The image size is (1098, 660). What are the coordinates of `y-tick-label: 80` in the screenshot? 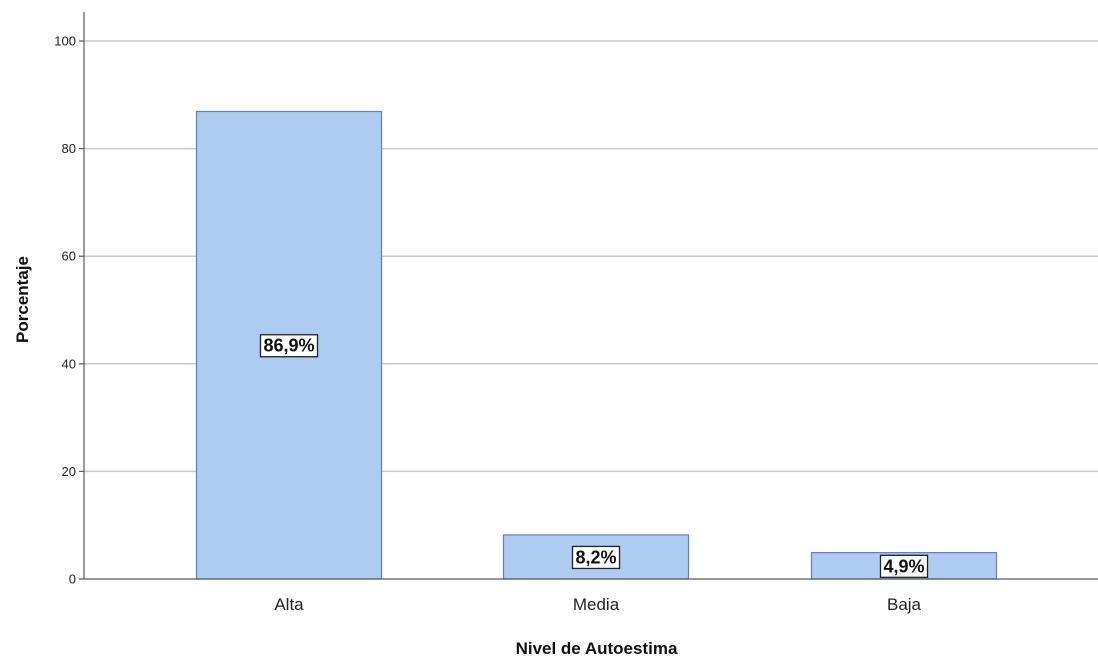 It's located at (69, 148).